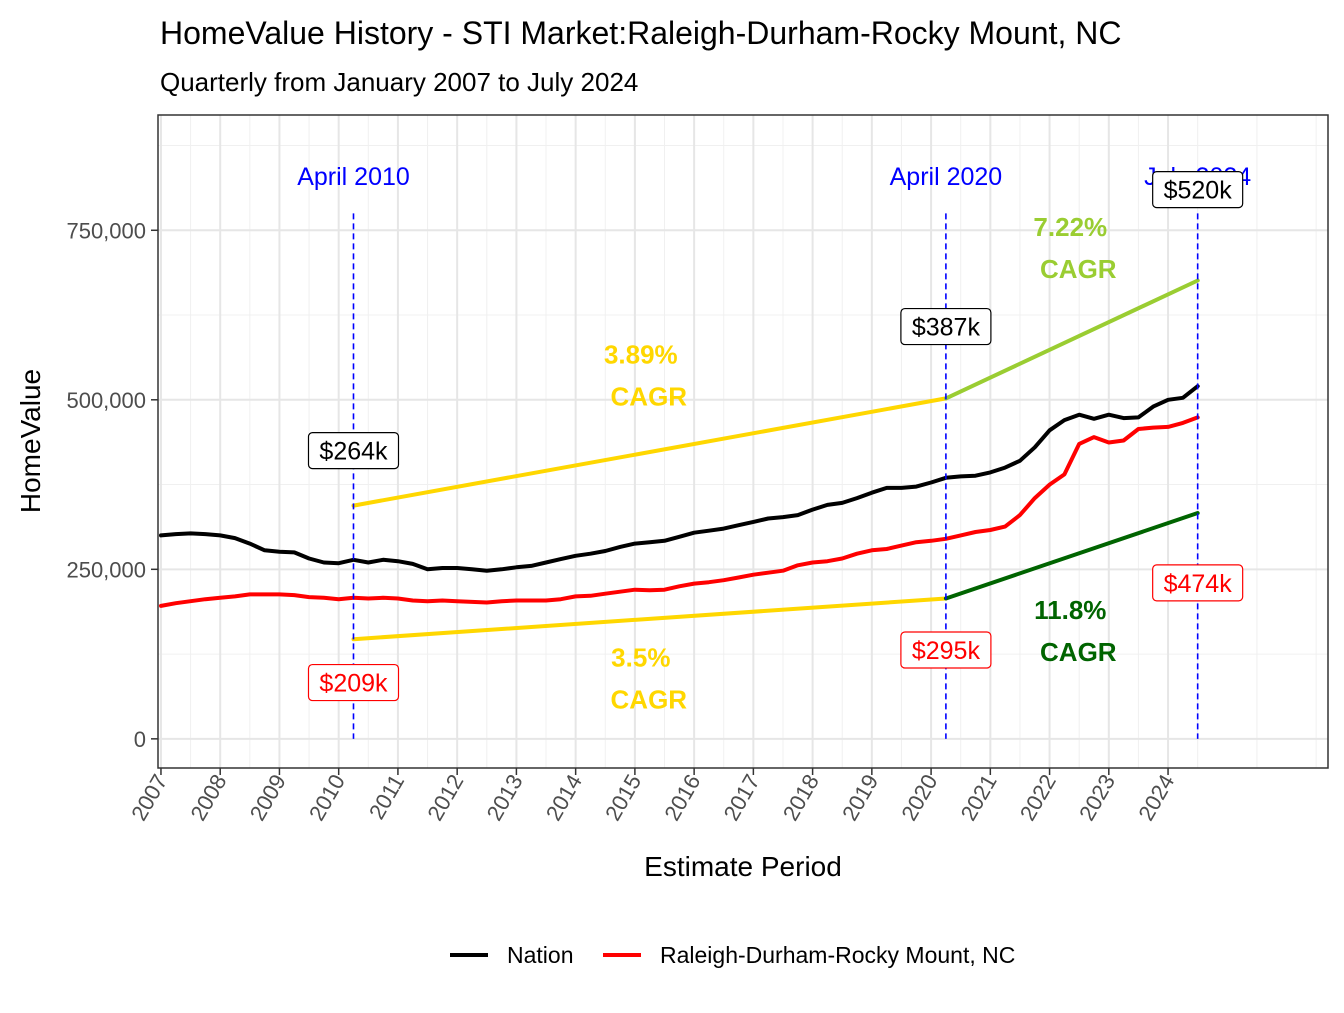 The width and height of the screenshot is (1344, 1013). What do you see at coordinates (564, 797) in the screenshot?
I see `x-tick-label: 2014` at bounding box center [564, 797].